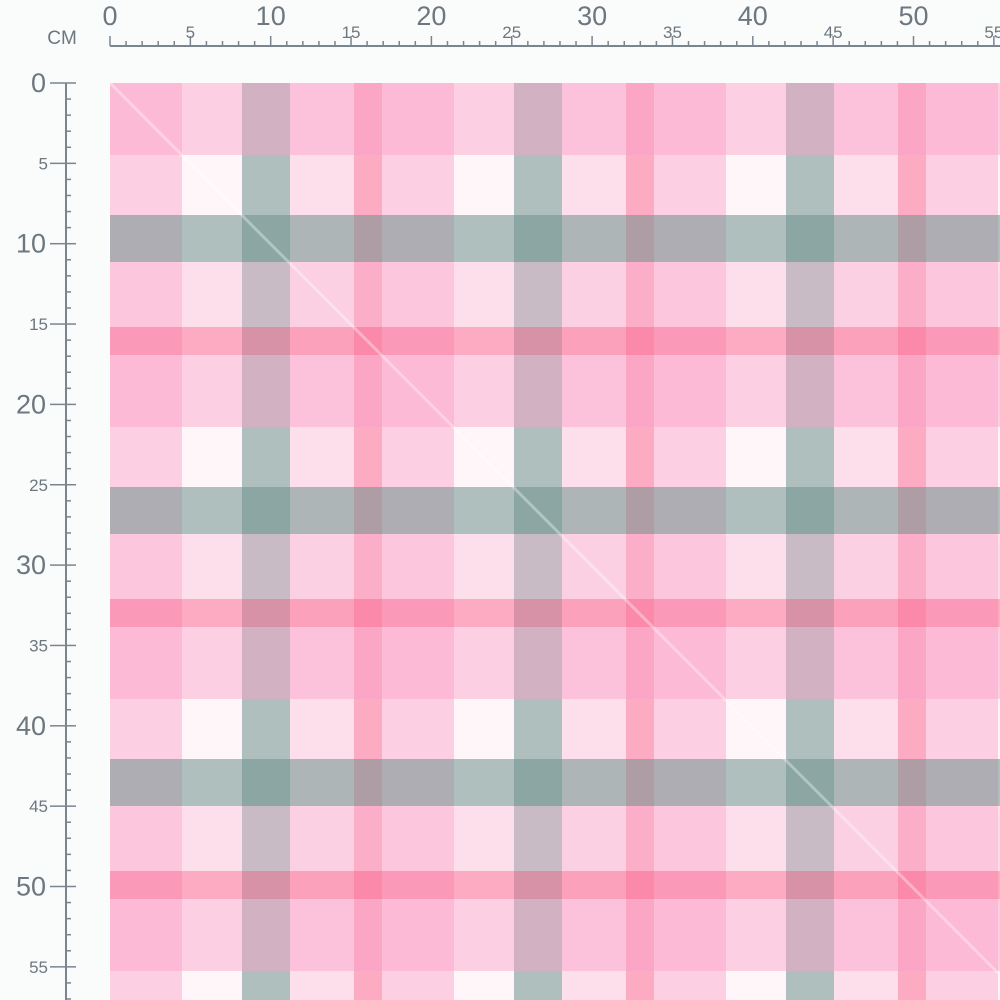  Describe the element at coordinates (38, 806) in the screenshot. I see `left-ruler-label: 45` at that location.